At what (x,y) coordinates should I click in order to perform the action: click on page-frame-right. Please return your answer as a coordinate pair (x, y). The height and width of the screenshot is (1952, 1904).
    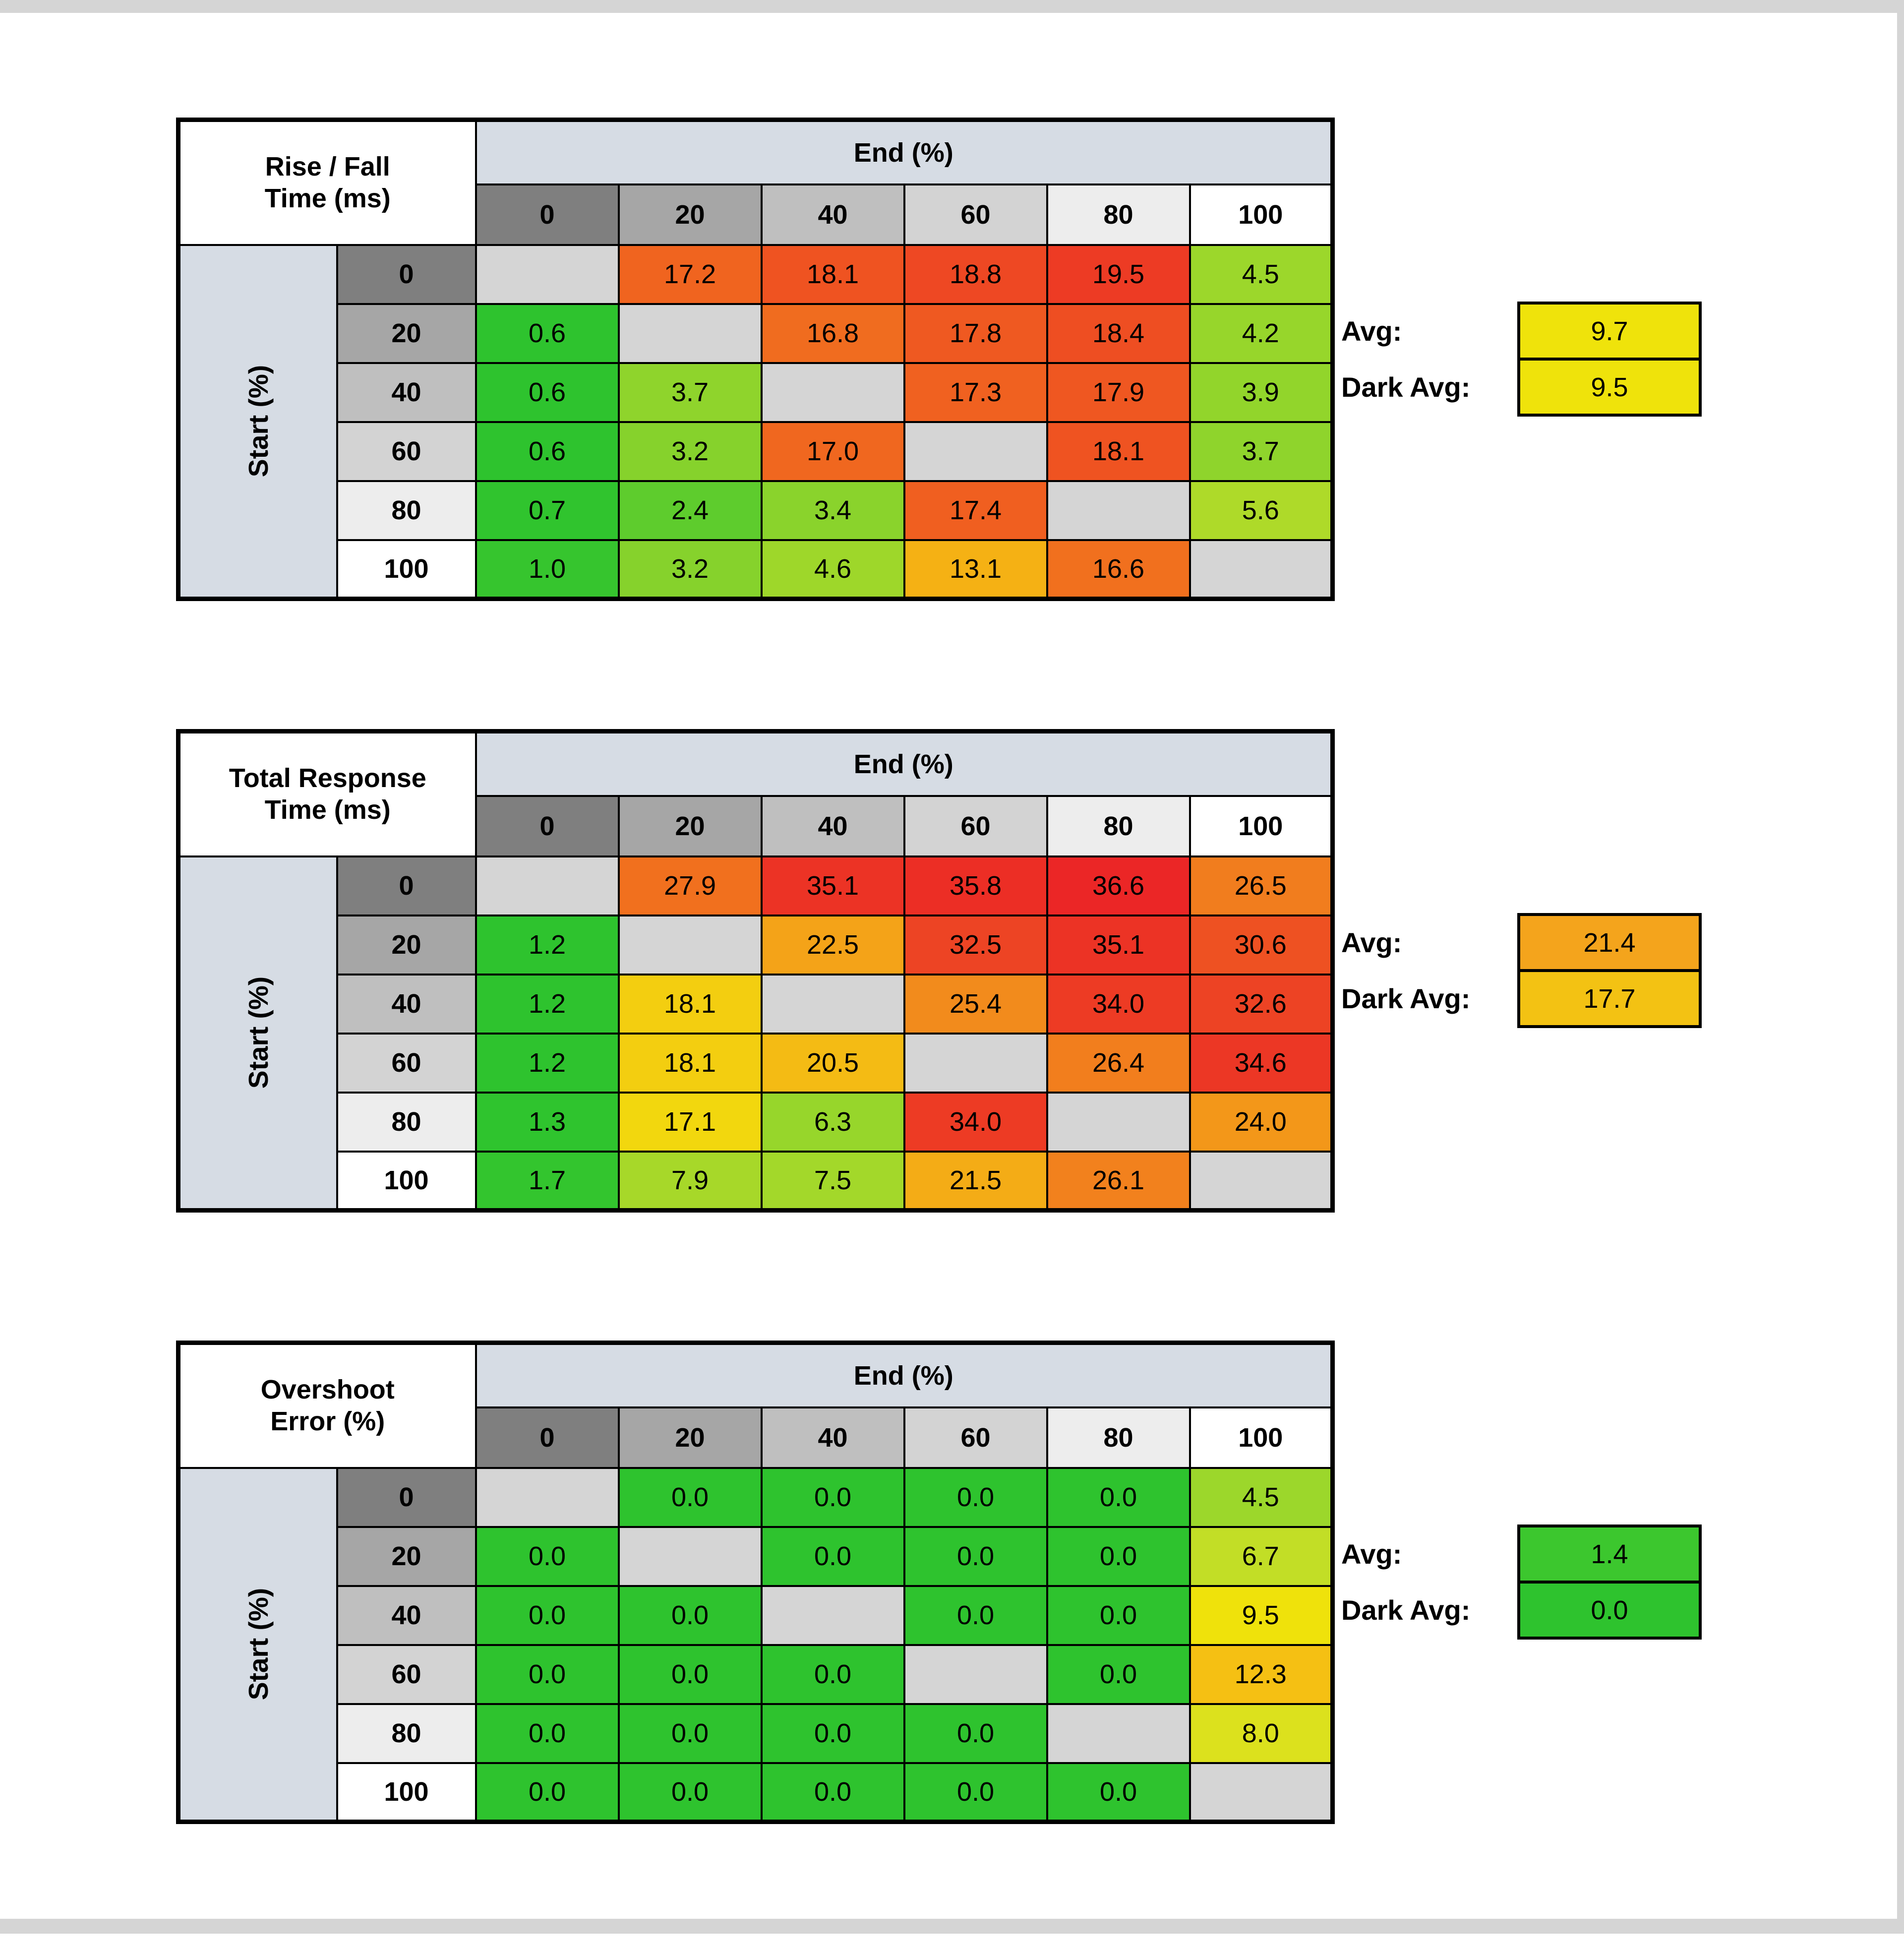
    Looking at the image, I should click on (1900, 967).